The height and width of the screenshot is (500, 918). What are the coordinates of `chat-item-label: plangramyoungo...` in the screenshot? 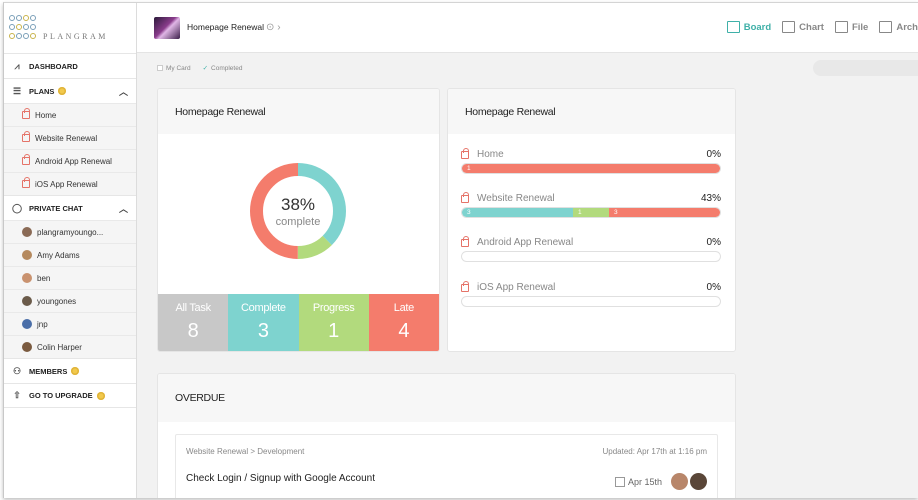 It's located at (70, 232).